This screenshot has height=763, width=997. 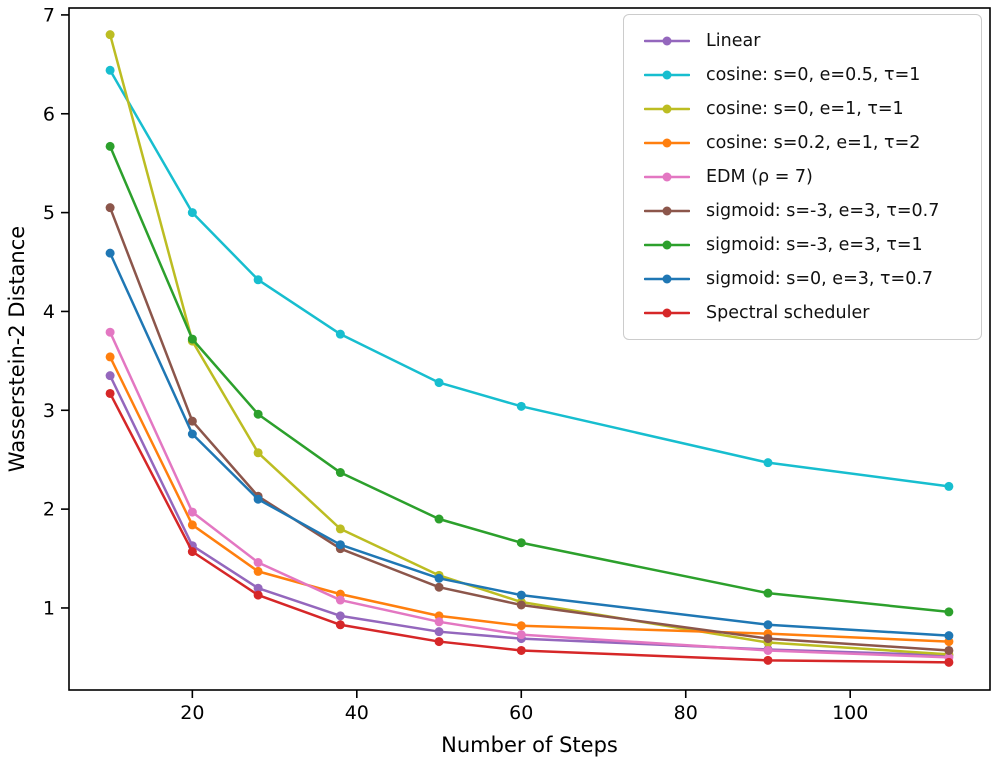 What do you see at coordinates (850, 713) in the screenshot?
I see `x-tick-label: 100` at bounding box center [850, 713].